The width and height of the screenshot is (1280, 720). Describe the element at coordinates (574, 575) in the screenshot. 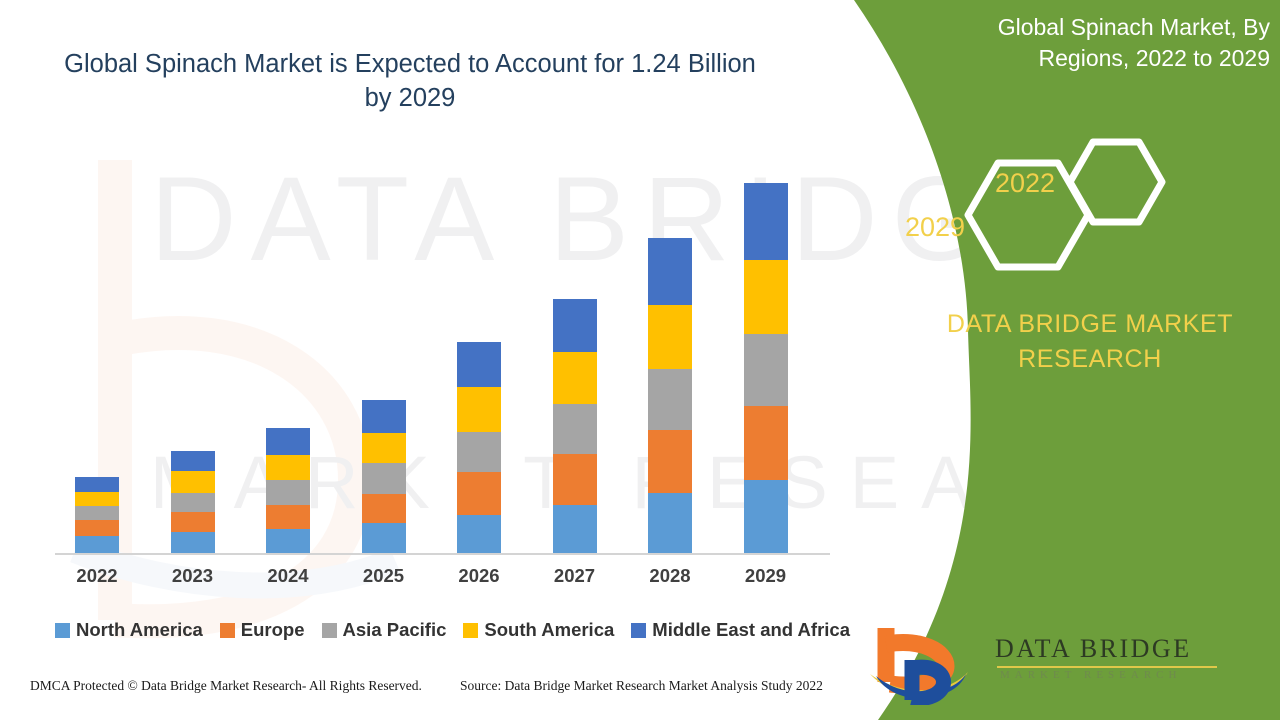

I see `x-axis-label-2027: 2027` at that location.